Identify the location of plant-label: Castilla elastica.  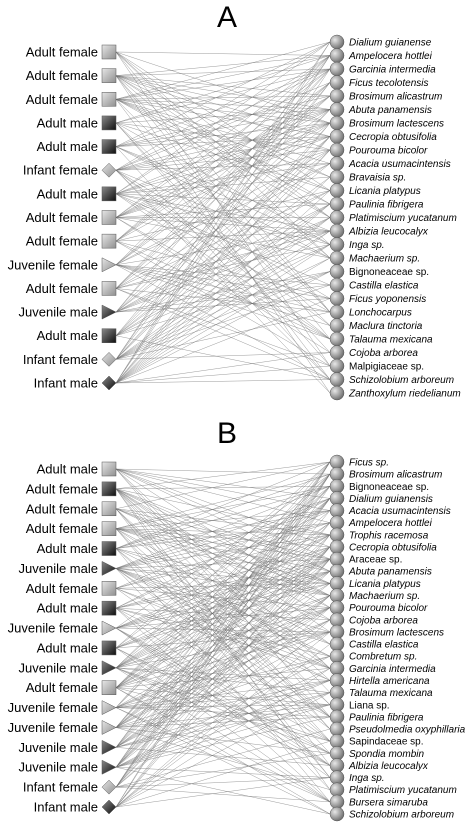
(384, 645).